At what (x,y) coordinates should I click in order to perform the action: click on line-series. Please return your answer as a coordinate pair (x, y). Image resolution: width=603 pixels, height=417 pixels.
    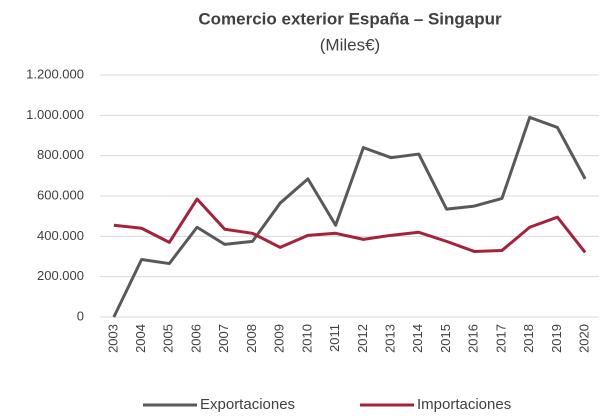
    Looking at the image, I should click on (350, 225).